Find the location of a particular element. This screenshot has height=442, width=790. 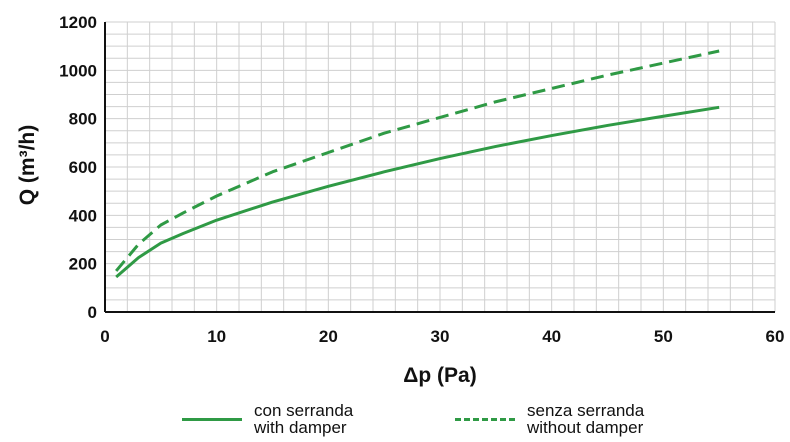

legend-without-damper: senza serranda without damper is located at coordinates (549, 419).